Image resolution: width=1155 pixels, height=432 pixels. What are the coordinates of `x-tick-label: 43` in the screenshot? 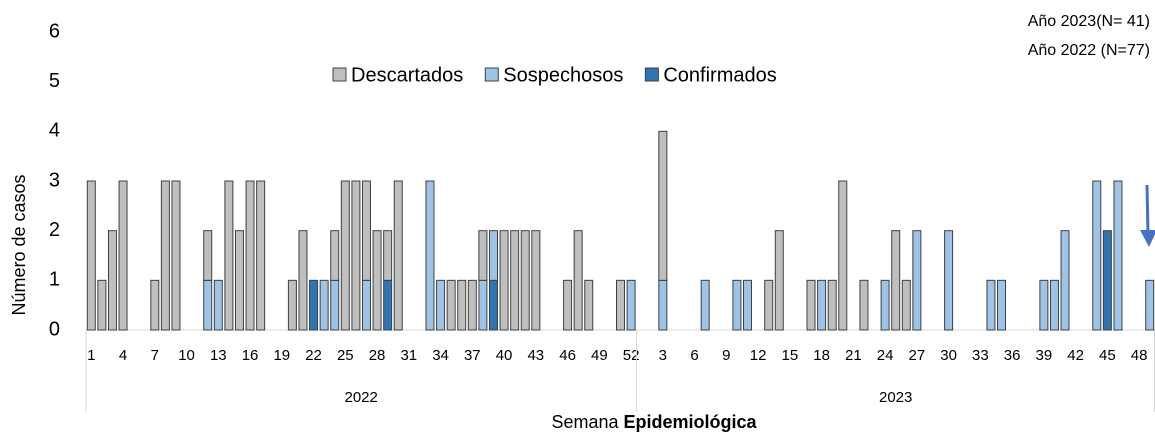 It's located at (535, 355).